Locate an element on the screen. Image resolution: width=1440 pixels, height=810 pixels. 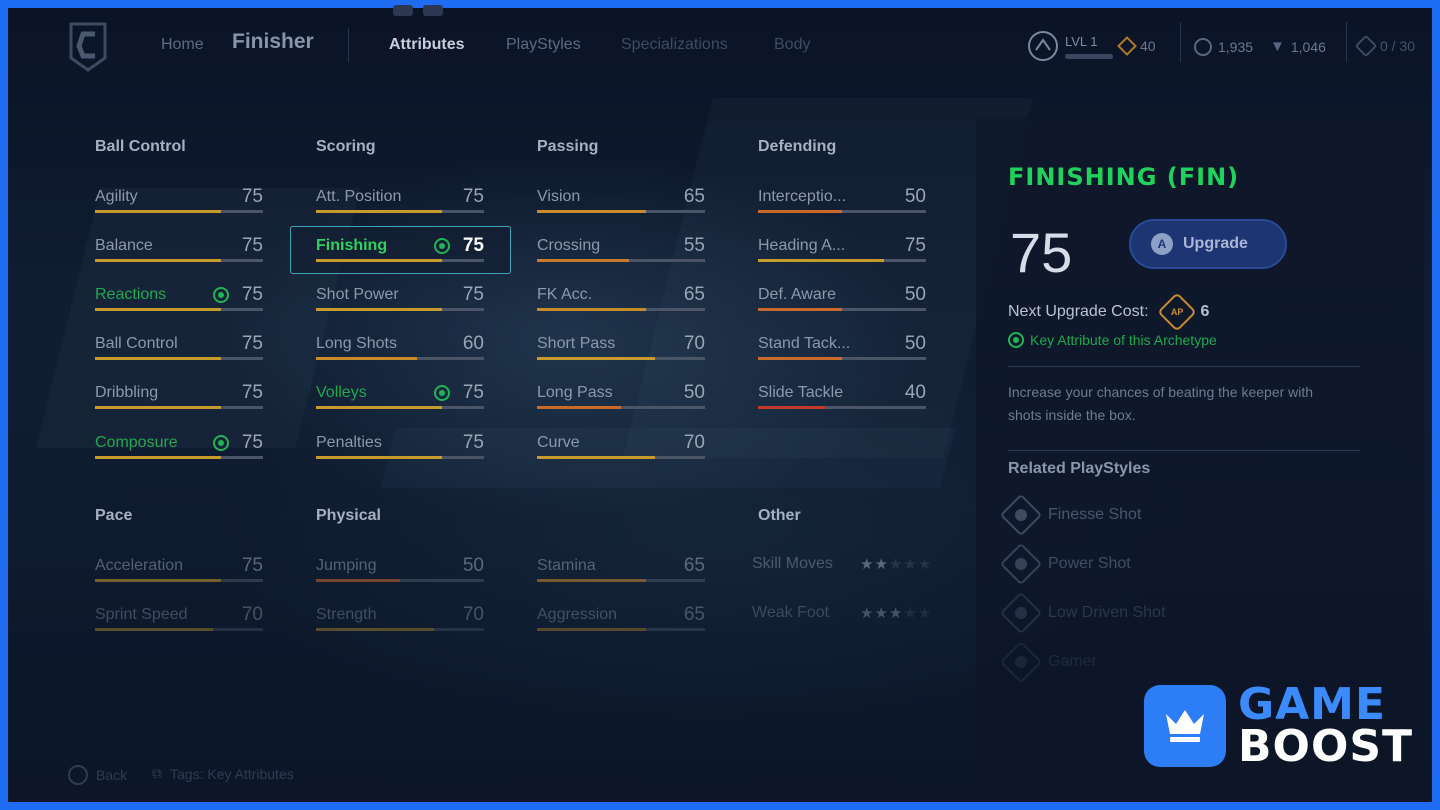
attribute-curve: Curve 70 is located at coordinates (621, 450).